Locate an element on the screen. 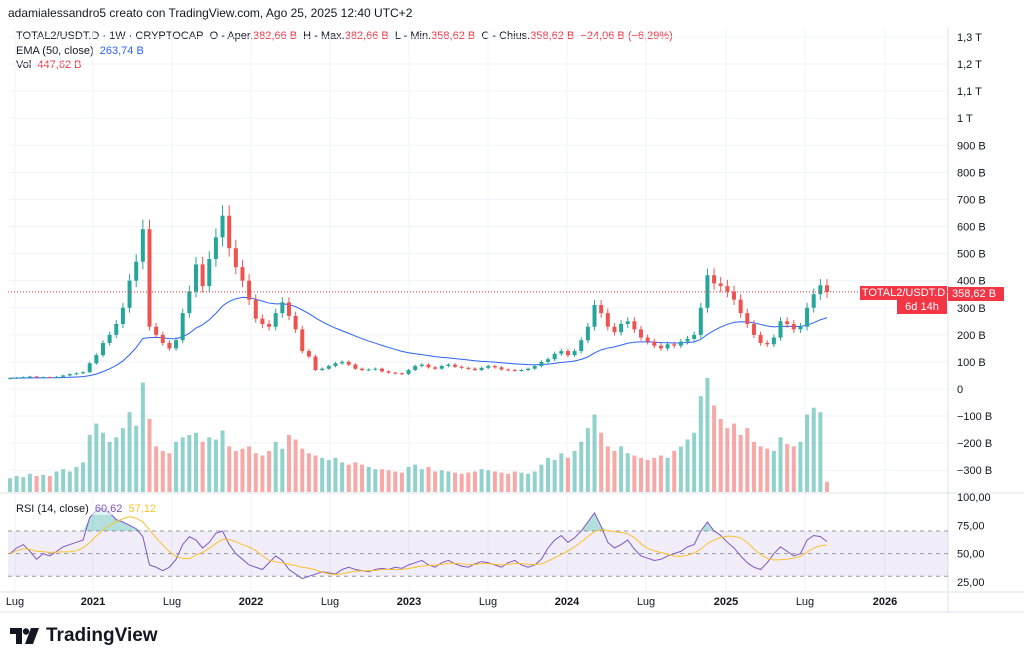  price-axis-tick: 0 is located at coordinates (960, 390).